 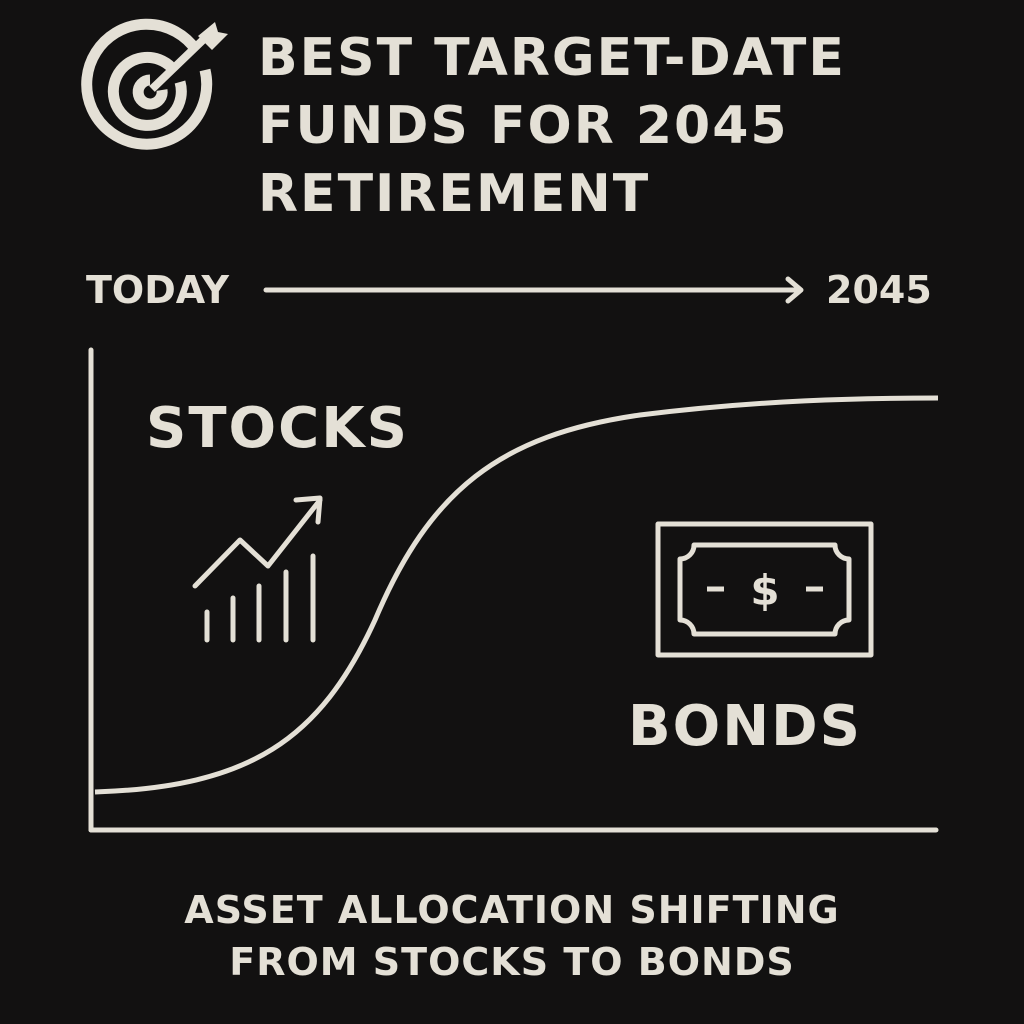 I want to click on timeline-end-label: 2045, so click(x=879, y=290).